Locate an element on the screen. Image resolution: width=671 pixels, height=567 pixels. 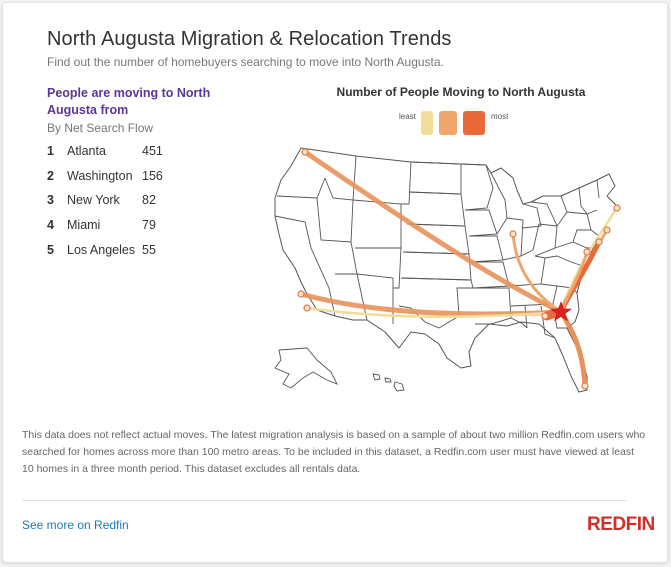
origin-dot-miami is located at coordinates (585, 386).